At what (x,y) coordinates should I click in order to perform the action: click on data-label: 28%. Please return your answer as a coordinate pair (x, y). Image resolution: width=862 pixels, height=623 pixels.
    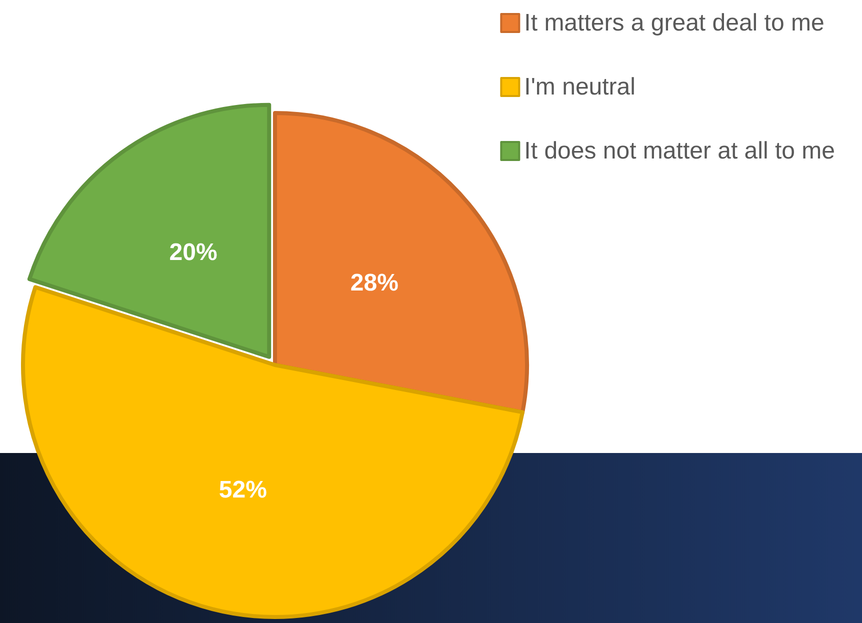
    Looking at the image, I should click on (374, 282).